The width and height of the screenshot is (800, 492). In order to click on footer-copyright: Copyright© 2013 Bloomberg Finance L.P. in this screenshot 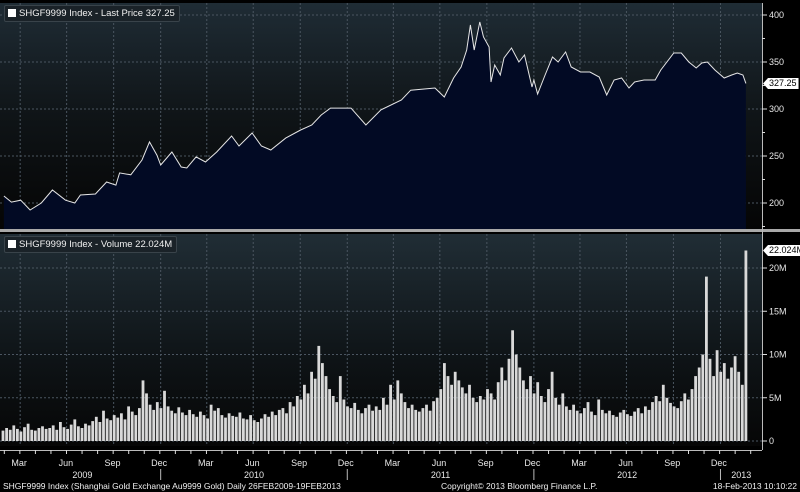, I will do `click(519, 486)`.